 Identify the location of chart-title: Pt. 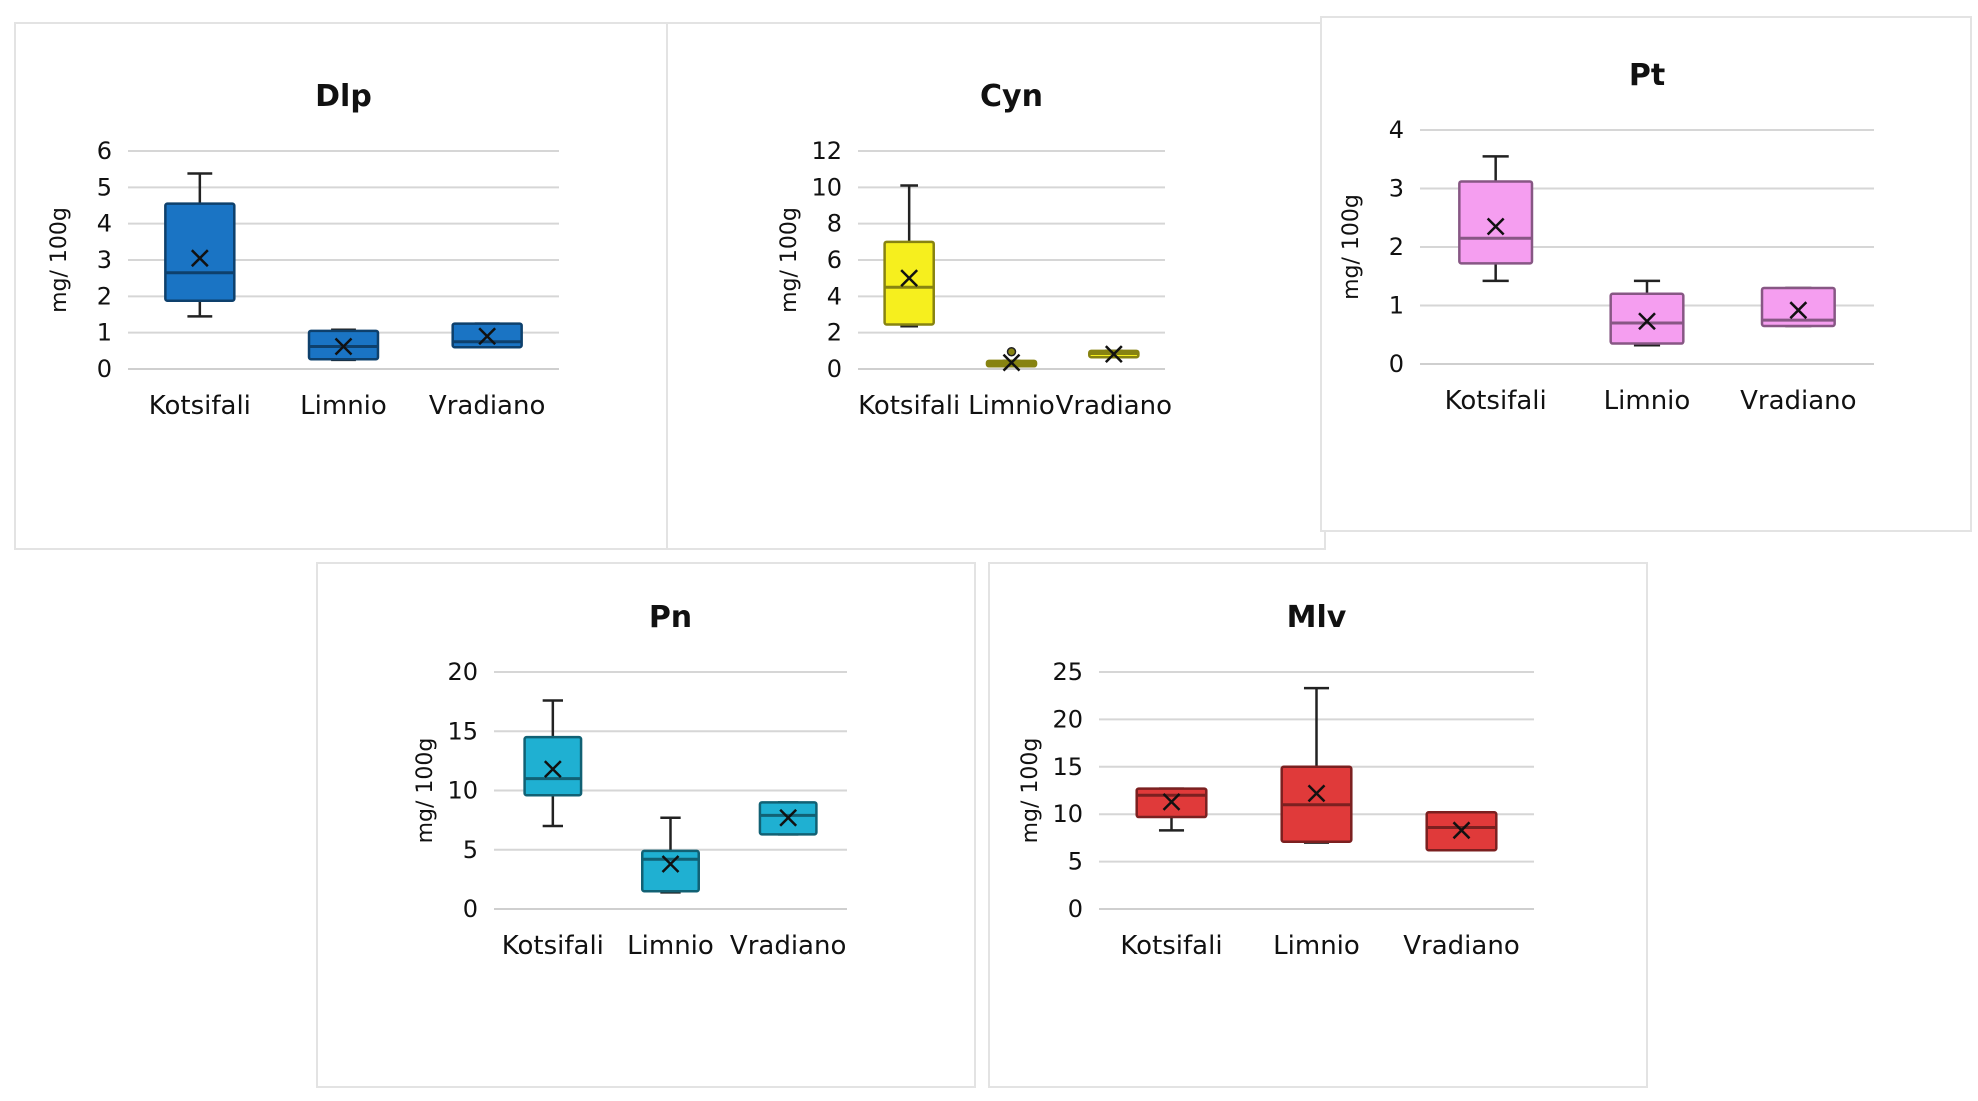
(1647, 75).